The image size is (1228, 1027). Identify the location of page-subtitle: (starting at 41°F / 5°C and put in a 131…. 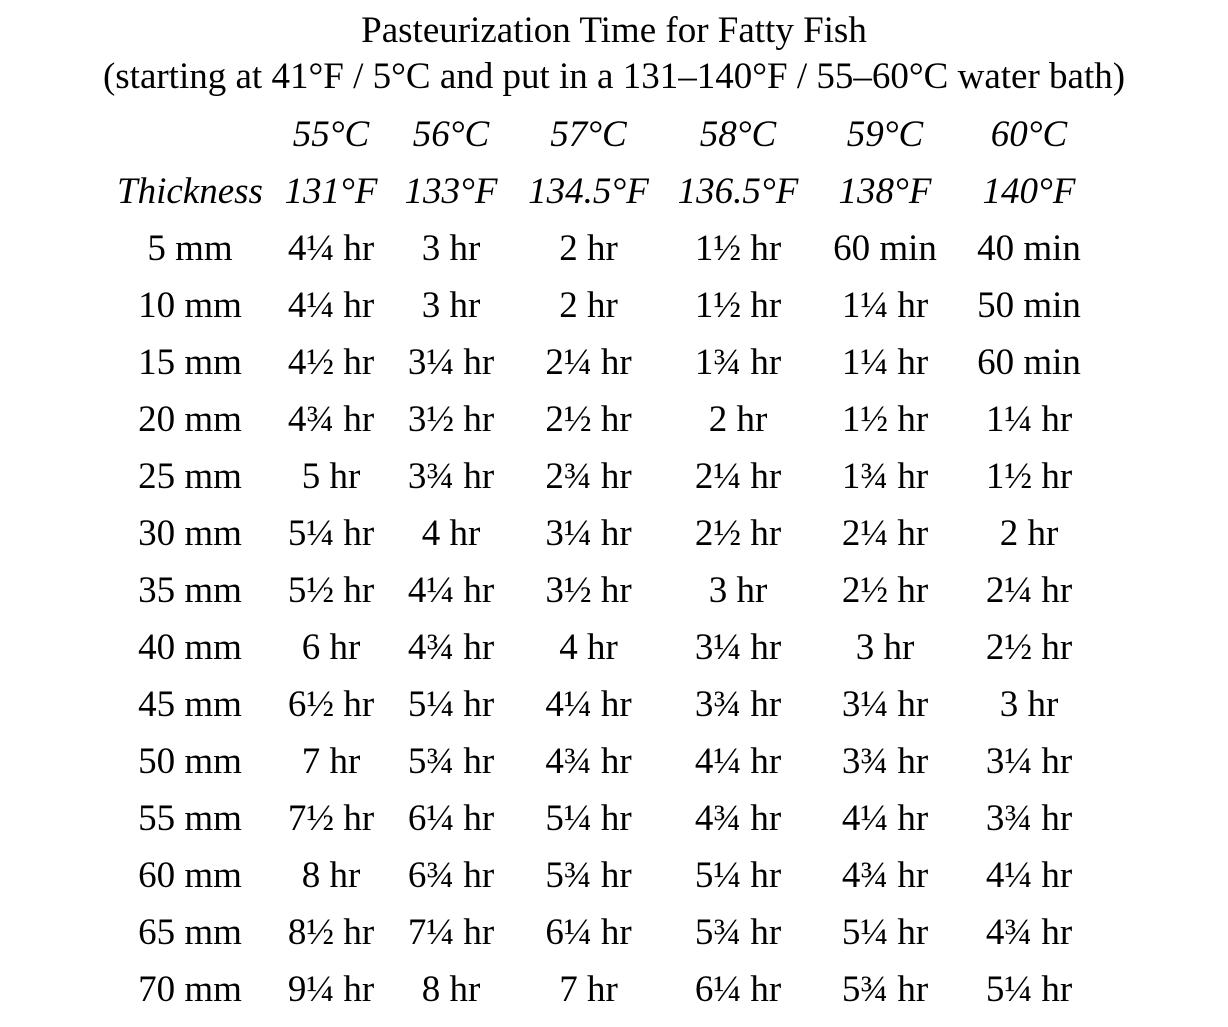
(614, 76).